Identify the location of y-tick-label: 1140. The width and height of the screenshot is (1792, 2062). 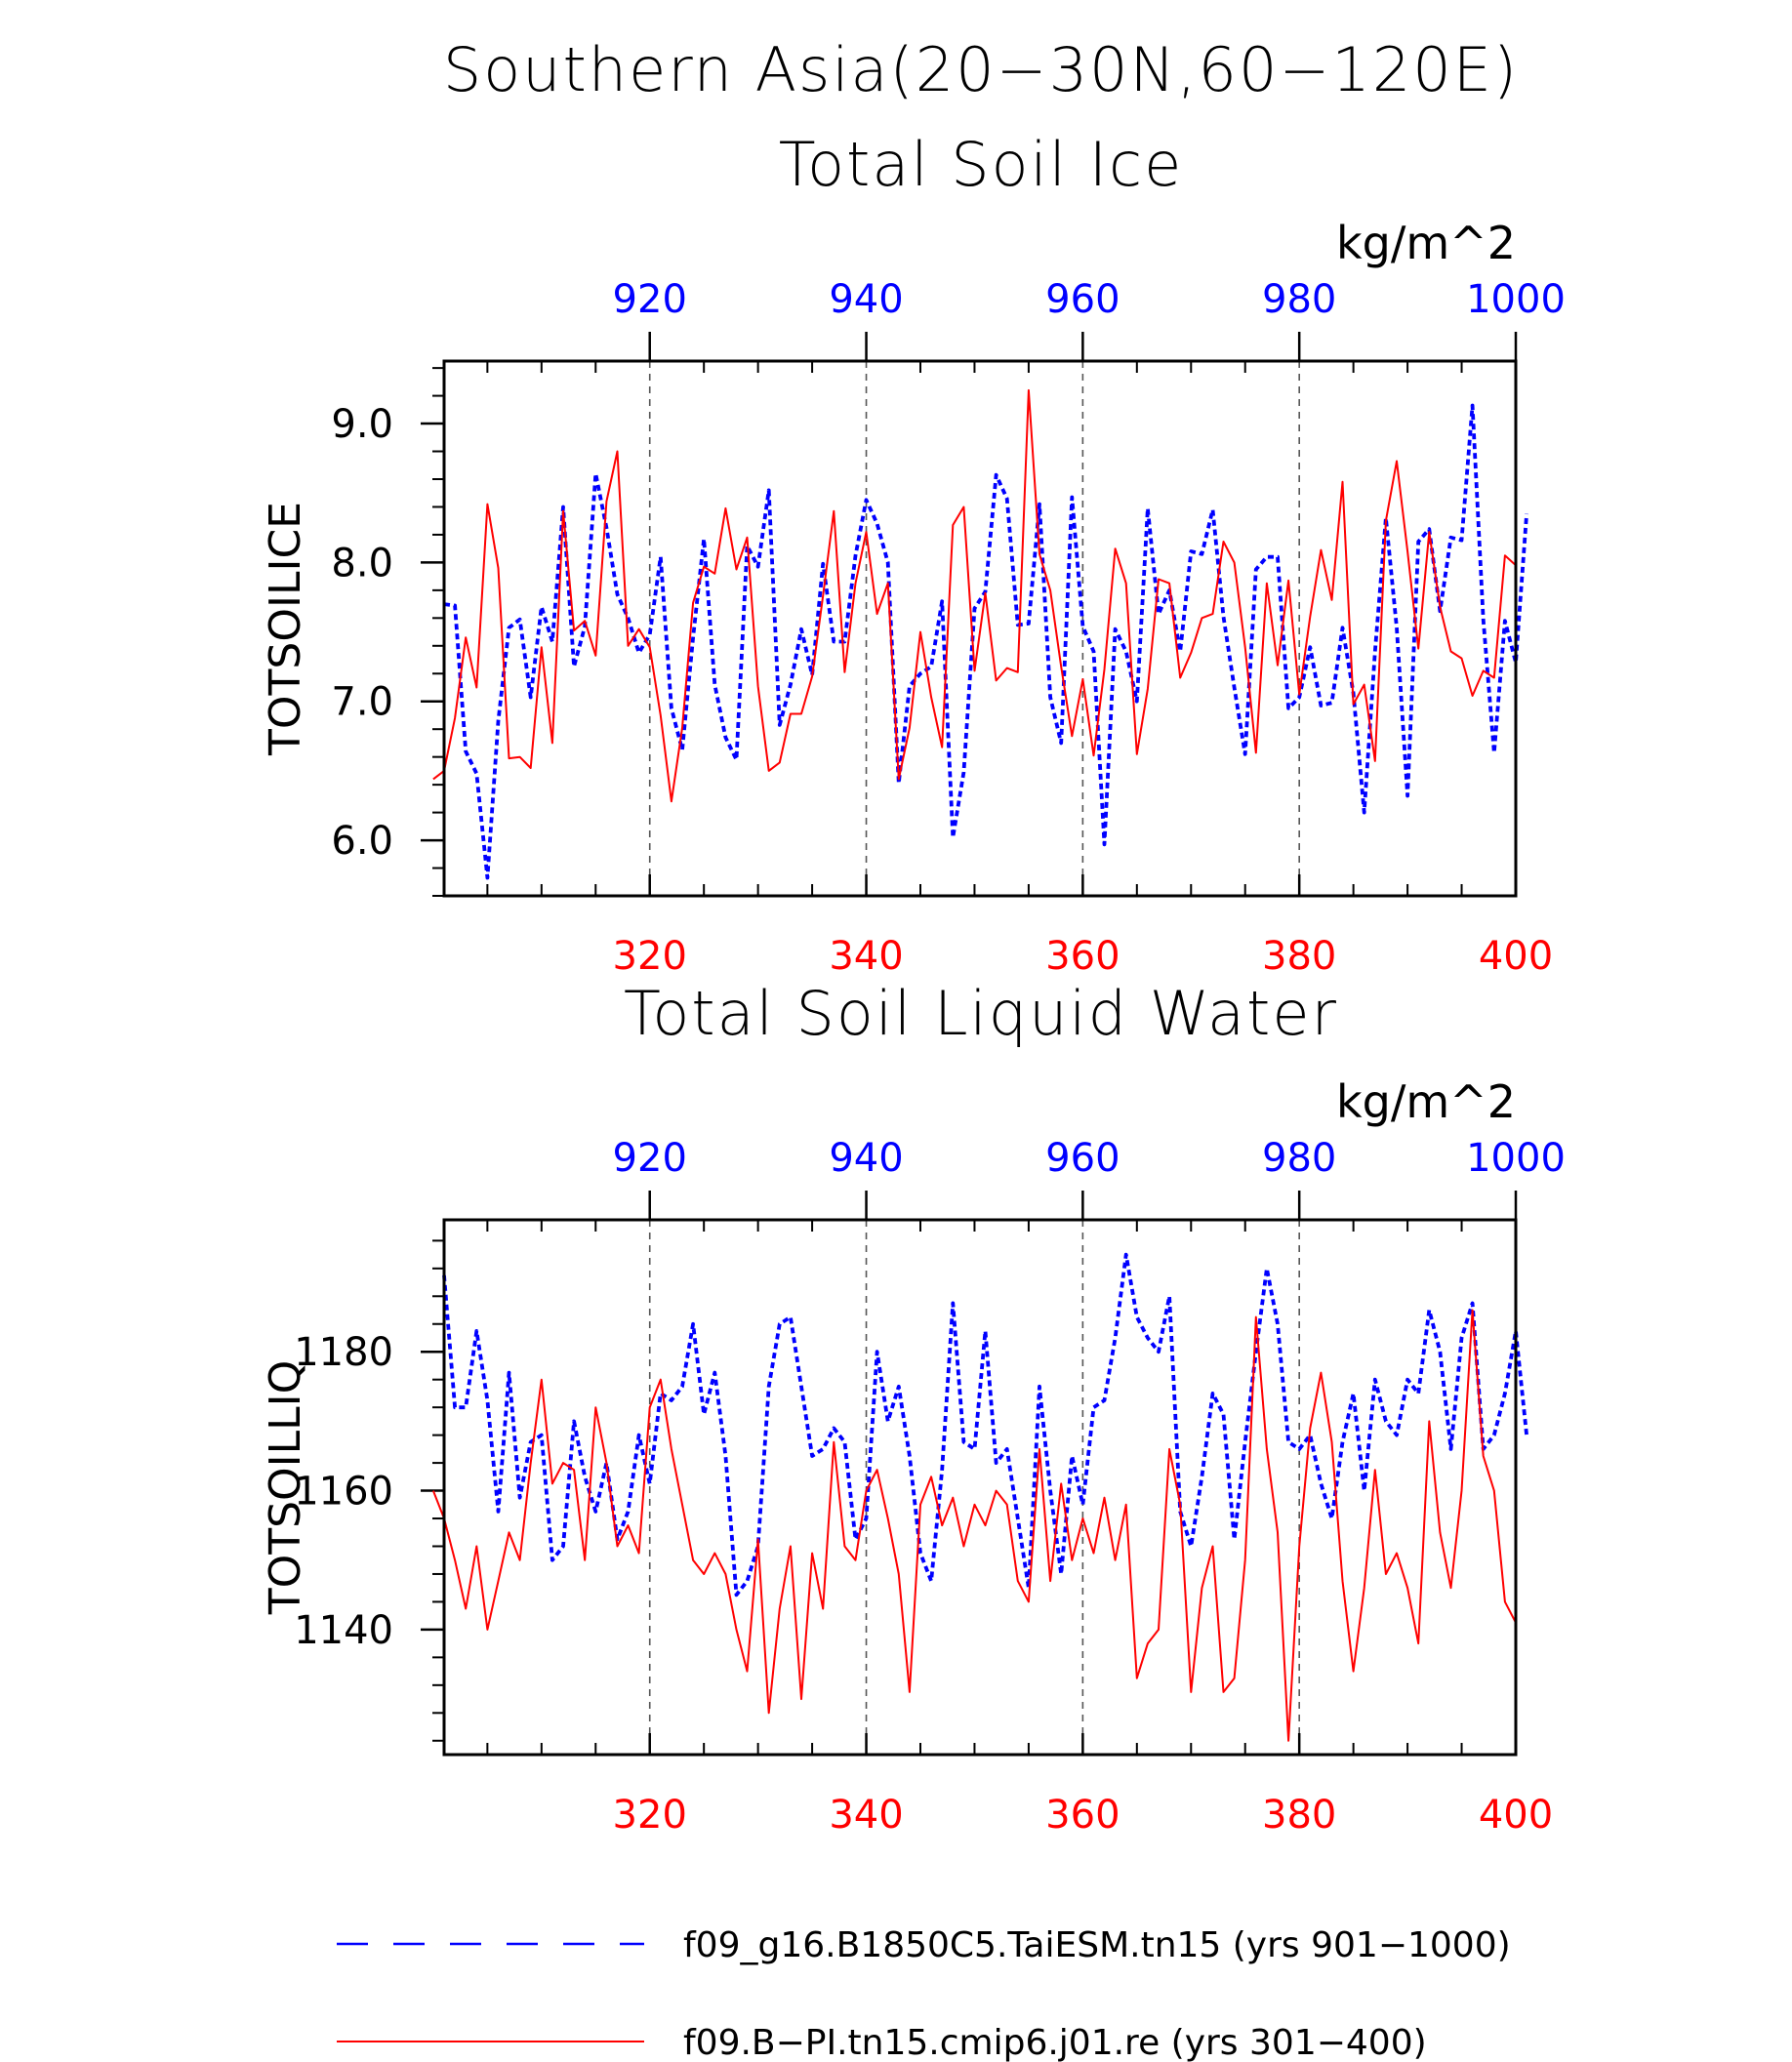
(343, 1630).